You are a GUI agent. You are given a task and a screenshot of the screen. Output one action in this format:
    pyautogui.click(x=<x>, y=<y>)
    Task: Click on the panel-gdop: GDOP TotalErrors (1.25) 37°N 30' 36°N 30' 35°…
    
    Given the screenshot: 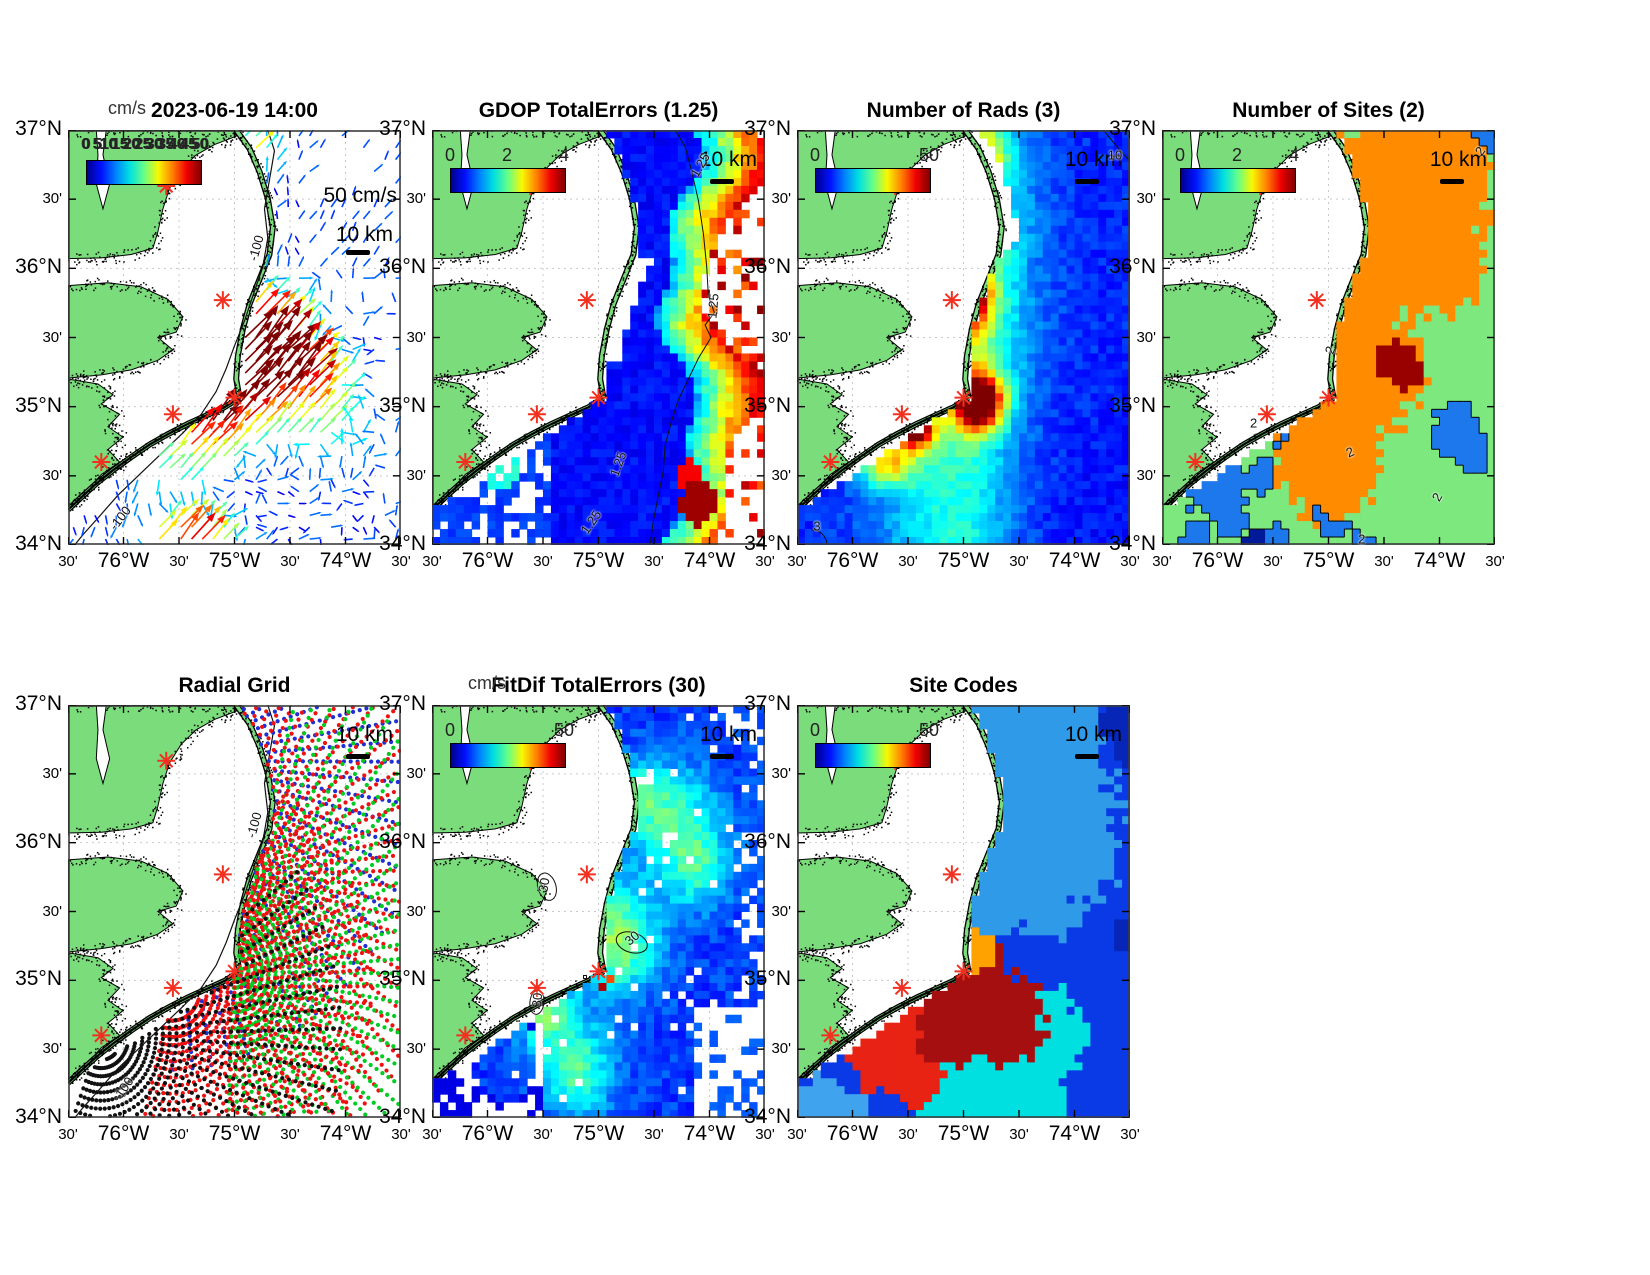 What is the action you would take?
    pyautogui.click(x=577, y=335)
    